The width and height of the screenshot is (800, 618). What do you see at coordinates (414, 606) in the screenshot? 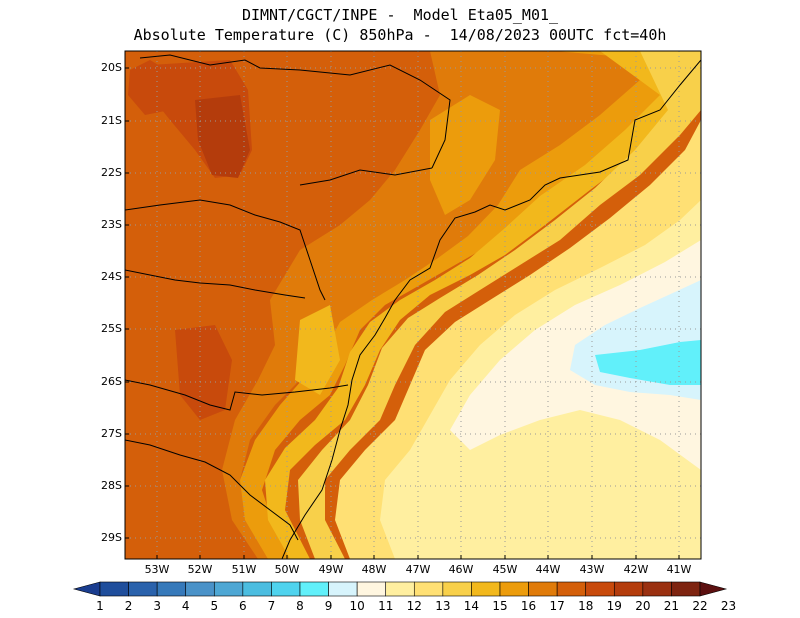
I see `colorbar-label: 12` at bounding box center [414, 606].